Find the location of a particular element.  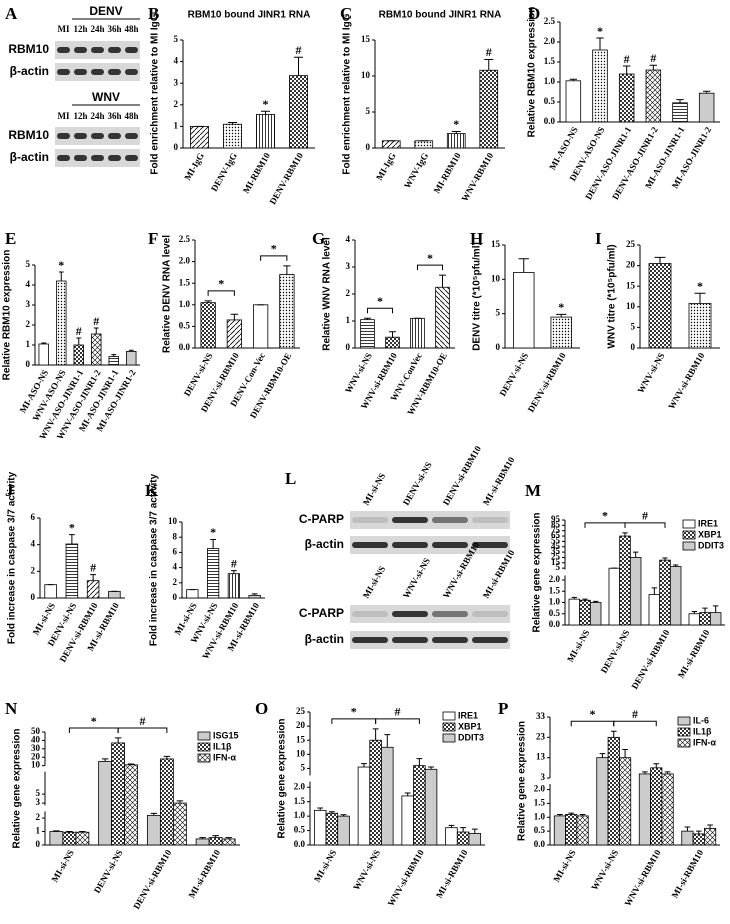

x-tick-label: WNV-si-NS is located at coordinates (366, 870).